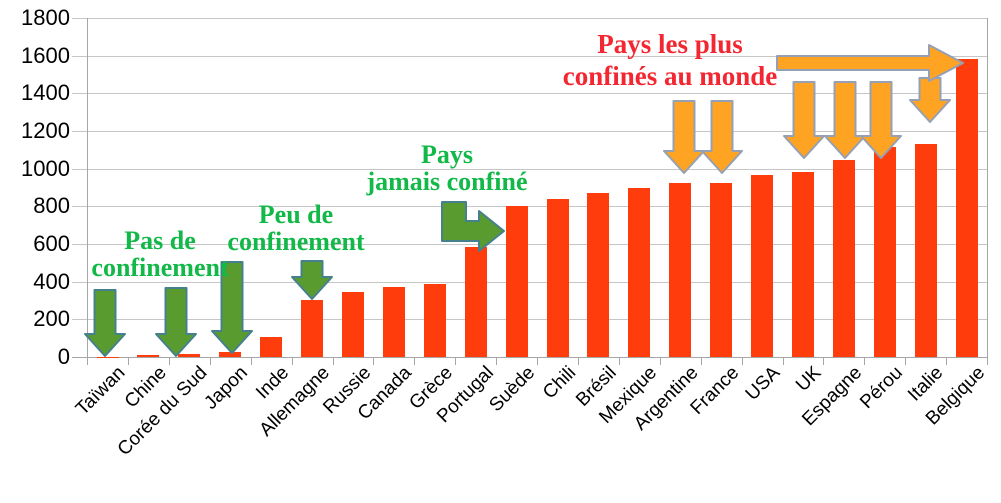  What do you see at coordinates (447, 181) in the screenshot?
I see `annotation-pays-jamais-confine-line-2: jamais confiné` at bounding box center [447, 181].